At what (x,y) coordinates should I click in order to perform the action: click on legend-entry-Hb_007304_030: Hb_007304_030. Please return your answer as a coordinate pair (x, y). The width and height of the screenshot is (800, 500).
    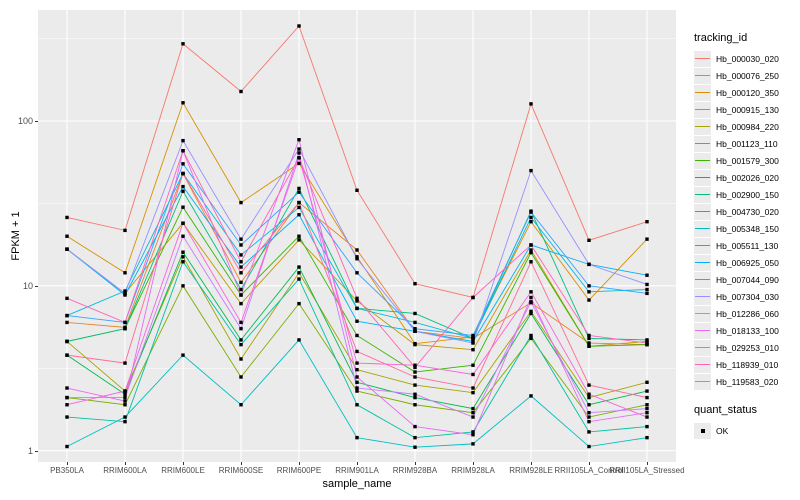
    Looking at the image, I should click on (747, 296).